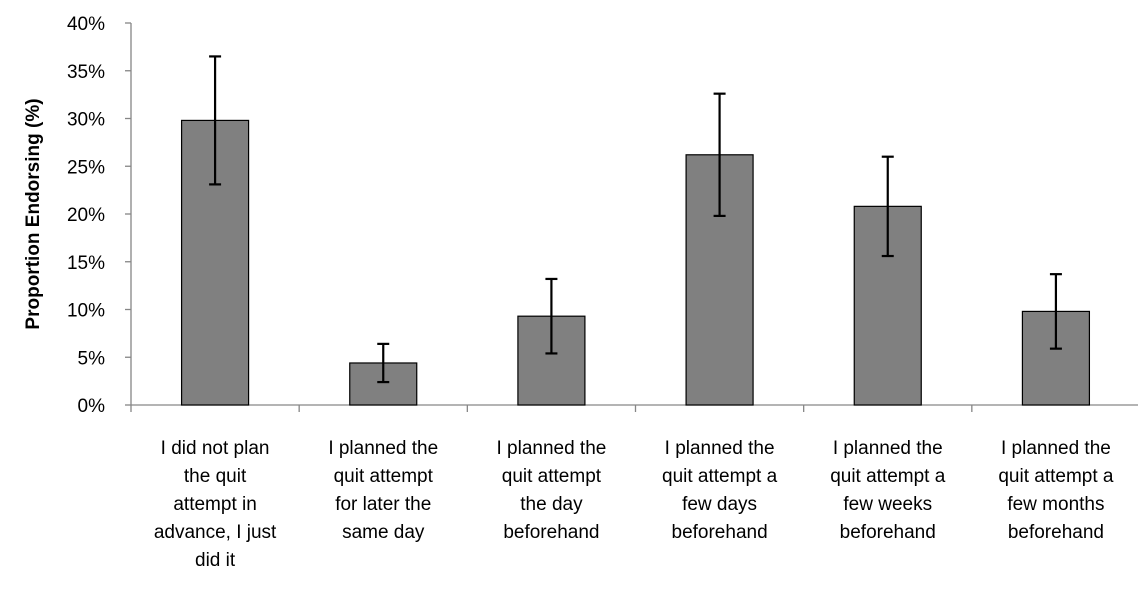  Describe the element at coordinates (215, 448) in the screenshot. I see `category-label-line: I did not plan` at that location.